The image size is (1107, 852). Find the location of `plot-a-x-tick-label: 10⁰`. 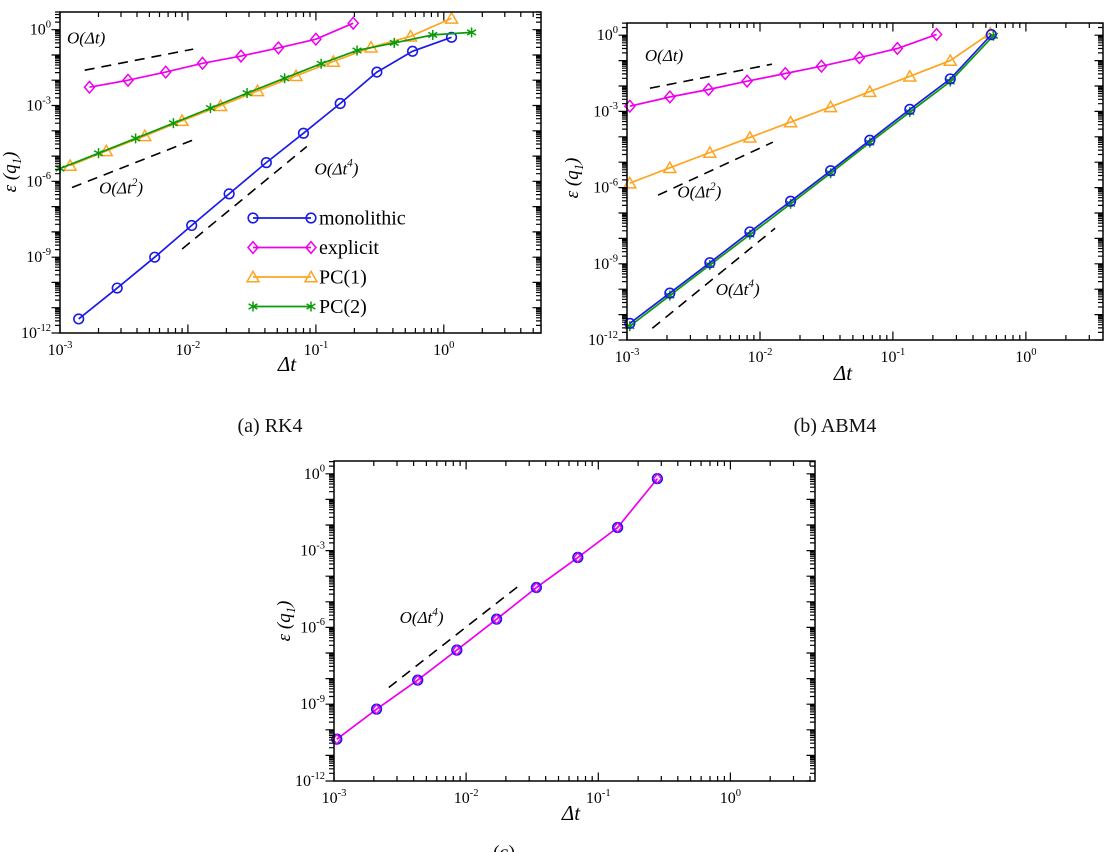

plot-a-x-tick-label: 10⁰ is located at coordinates (443, 349).